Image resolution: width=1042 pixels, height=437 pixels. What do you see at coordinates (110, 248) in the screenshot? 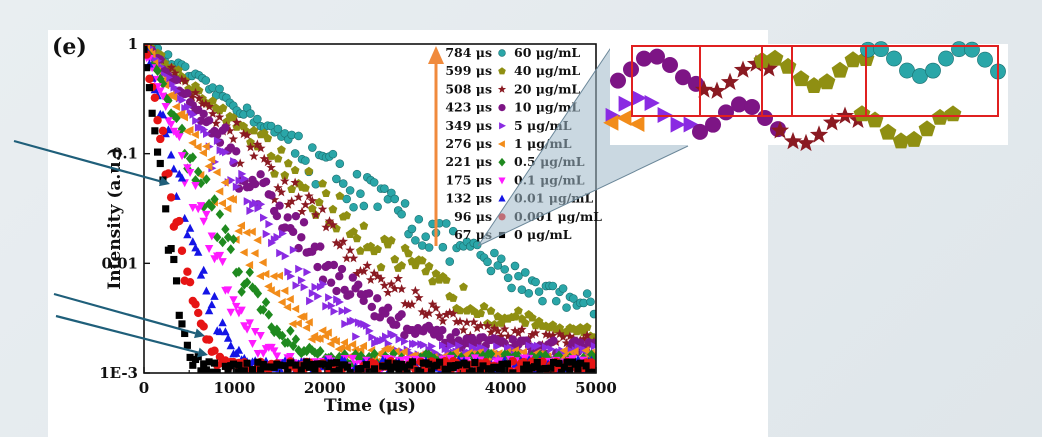
I see `pointer-arrows` at bounding box center [110, 248].